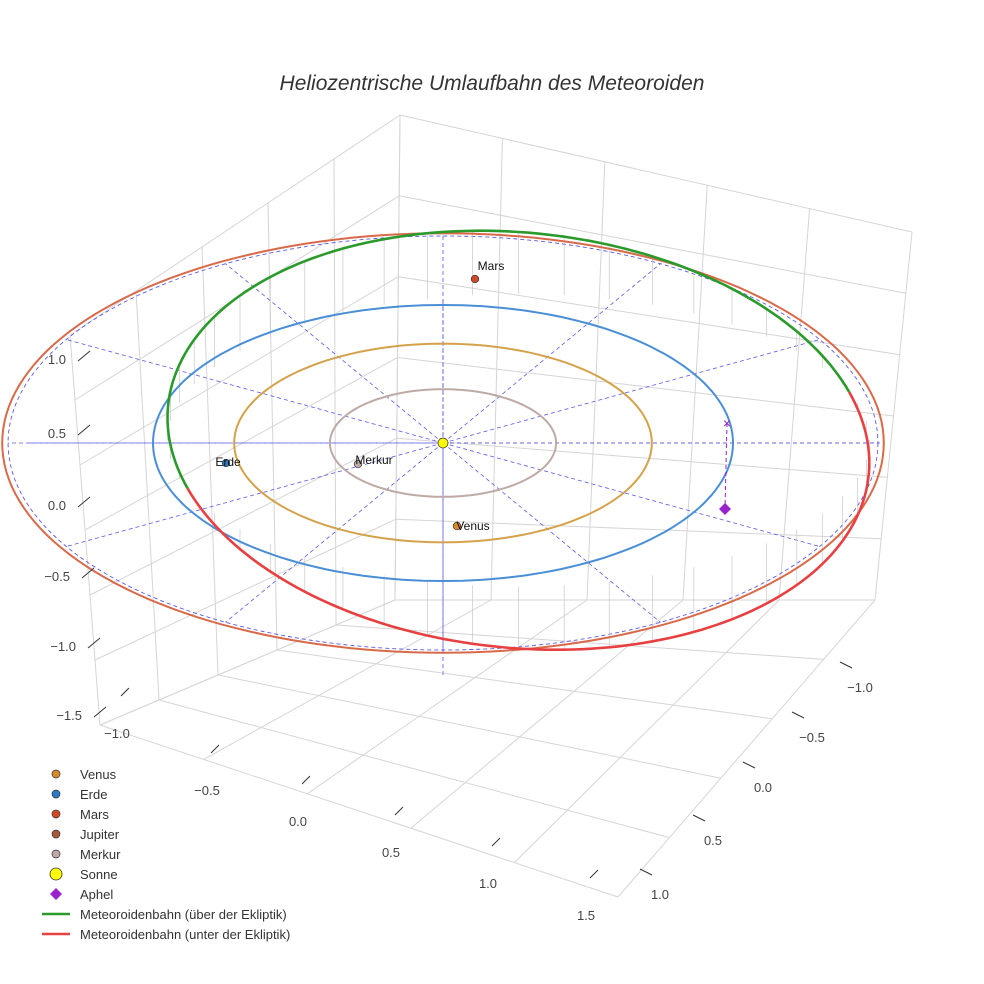  What do you see at coordinates (207, 790) in the screenshot?
I see `x-tick-label: −0.5` at bounding box center [207, 790].